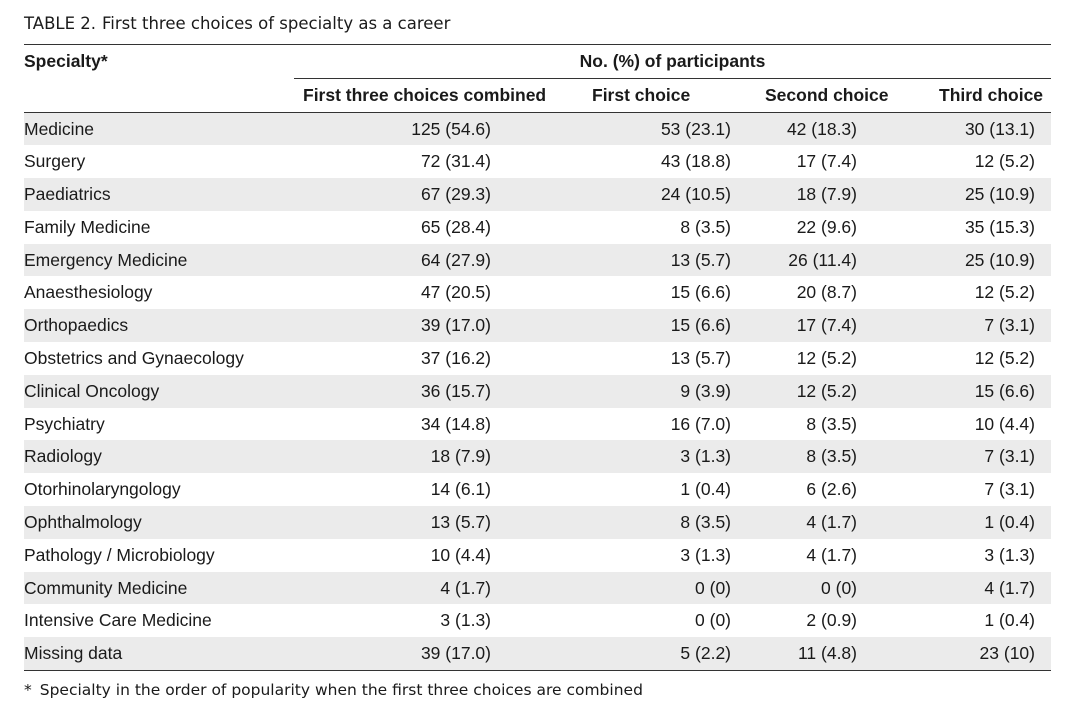  What do you see at coordinates (822, 259) in the screenshot?
I see `cell-second-choice: 26 (11.4)` at bounding box center [822, 259].